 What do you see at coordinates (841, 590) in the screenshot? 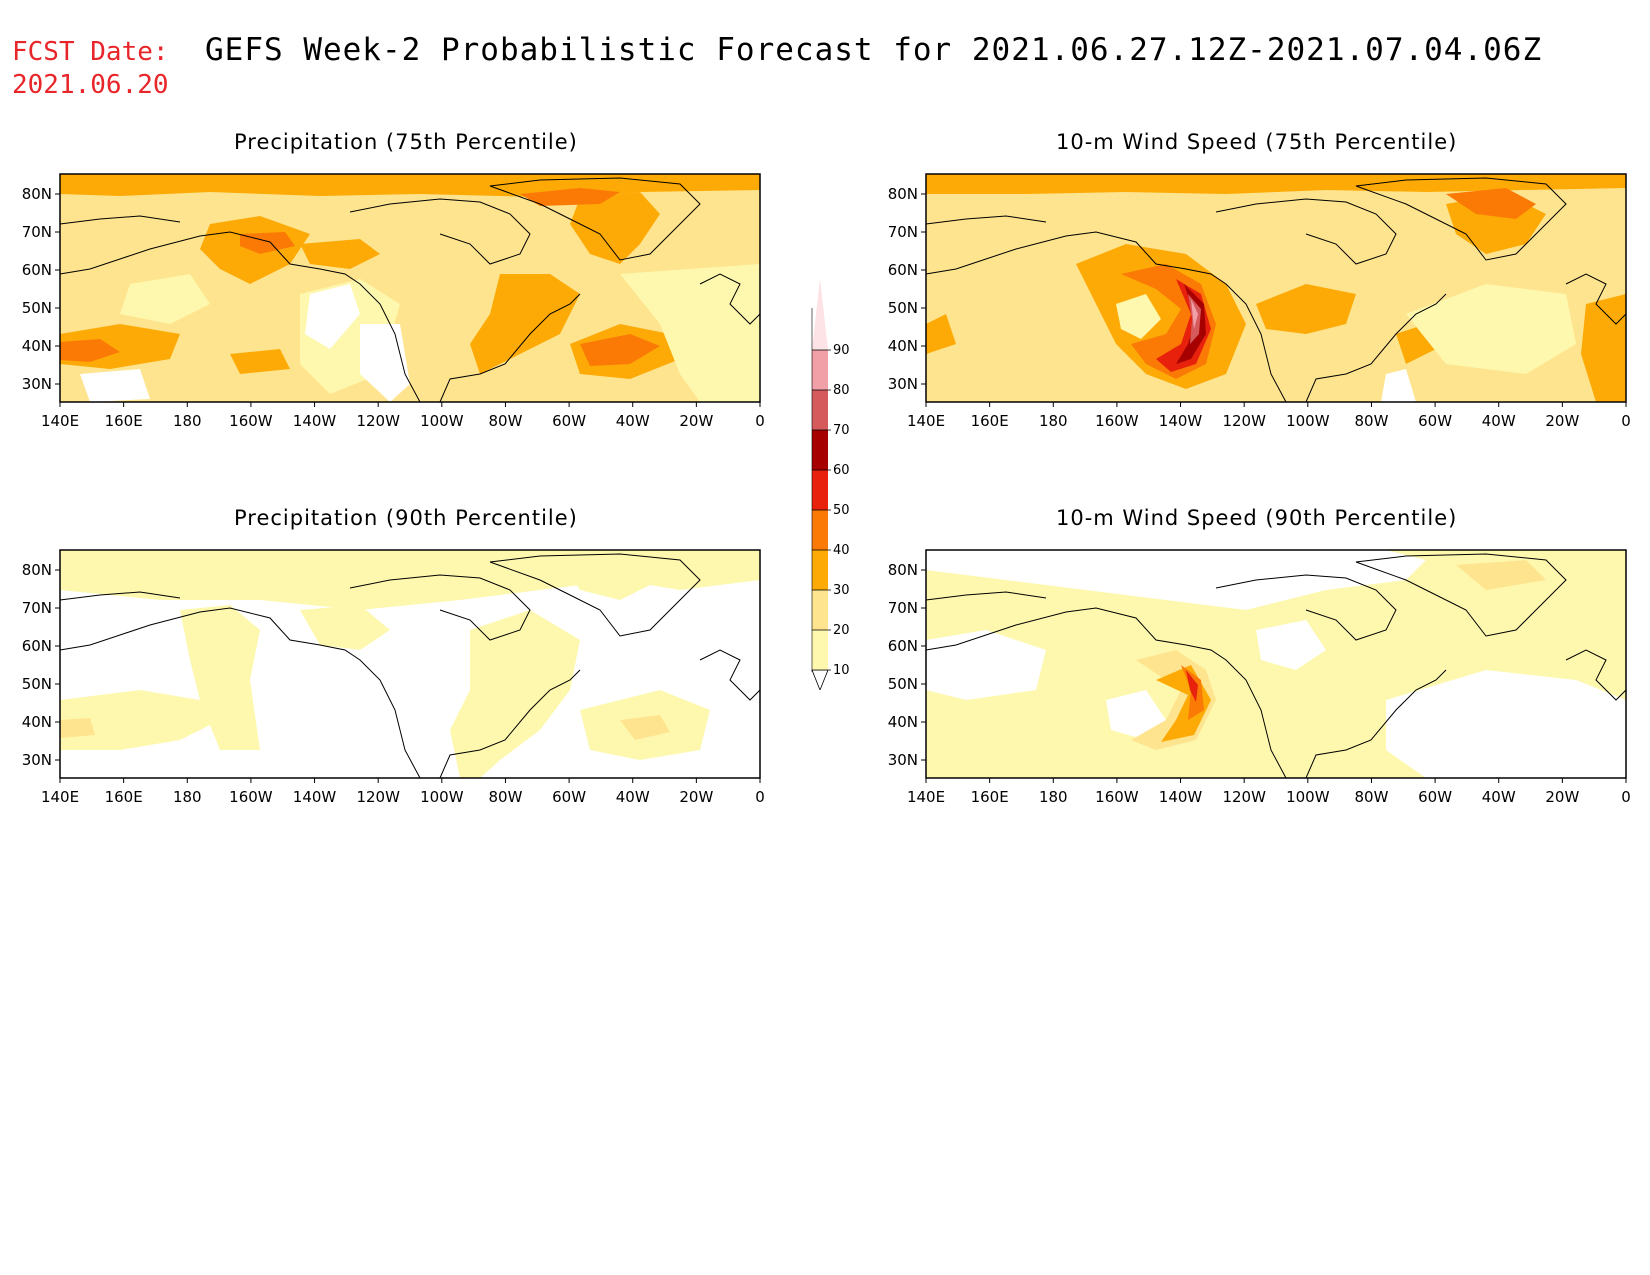
I see `colorbar-tick-label: 30` at bounding box center [841, 590].